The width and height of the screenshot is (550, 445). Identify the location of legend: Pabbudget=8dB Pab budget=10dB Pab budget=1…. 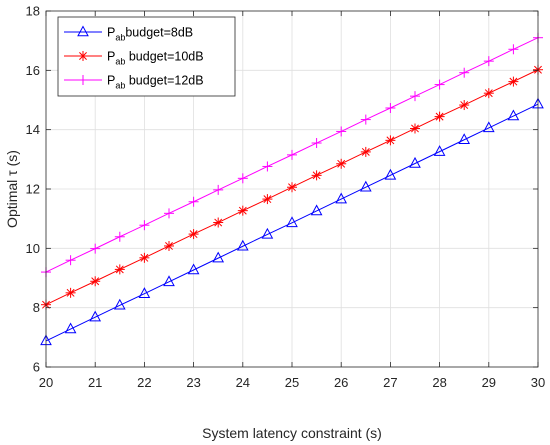
(146, 56).